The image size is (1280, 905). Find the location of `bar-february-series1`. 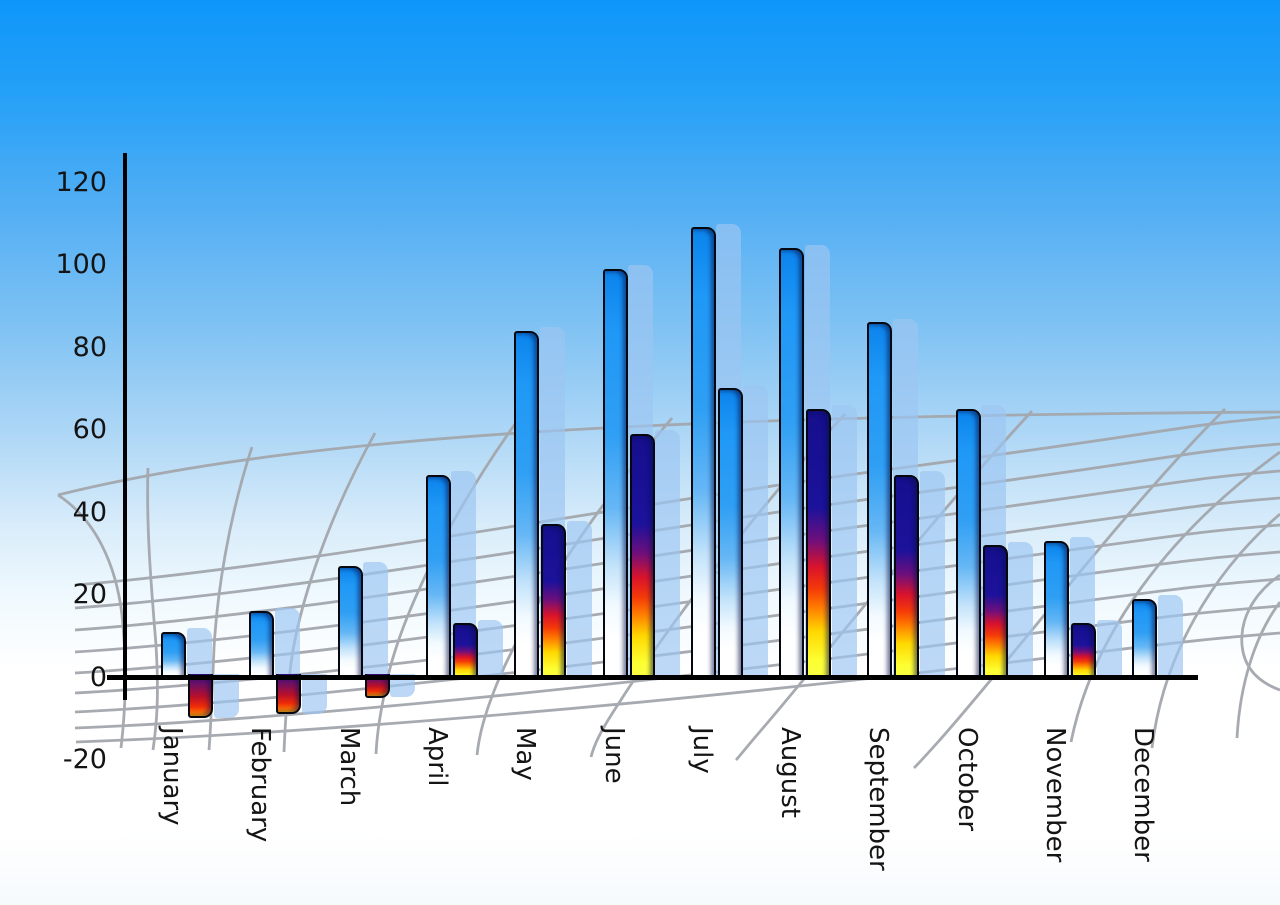

bar-february-series1 is located at coordinates (262, 645).